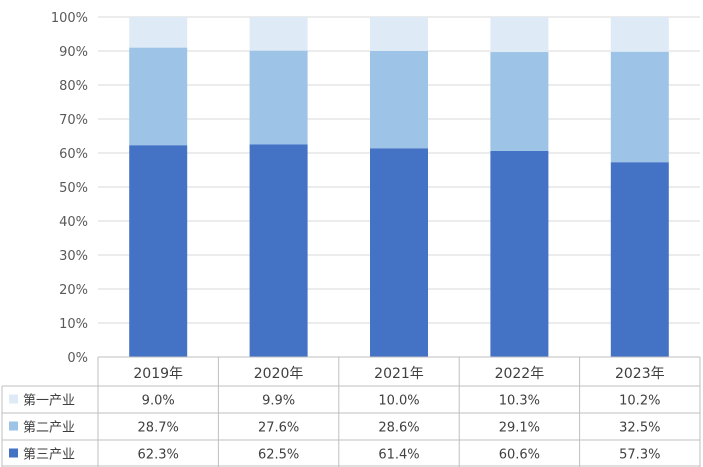 The width and height of the screenshot is (703, 467). What do you see at coordinates (73, 154) in the screenshot?
I see `y-tick-label: 60%` at bounding box center [73, 154].